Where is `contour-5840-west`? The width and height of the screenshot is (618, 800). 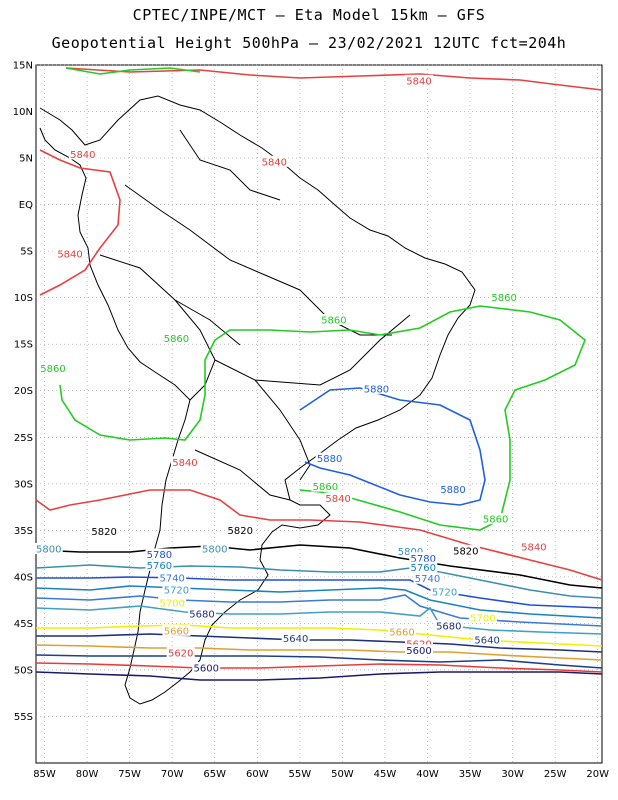
contour-5840-west is located at coordinates (80, 222).